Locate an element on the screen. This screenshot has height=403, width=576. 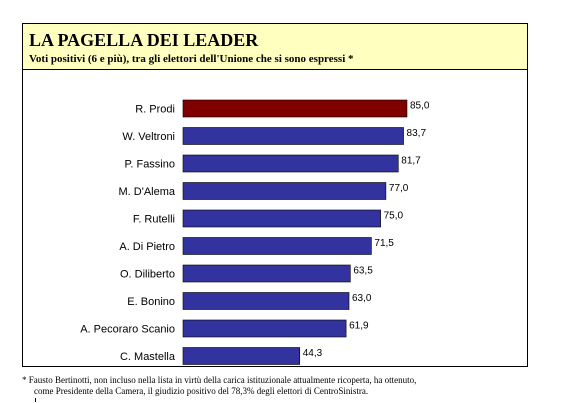
category-label: A. Di Pietro is located at coordinates (147, 247).